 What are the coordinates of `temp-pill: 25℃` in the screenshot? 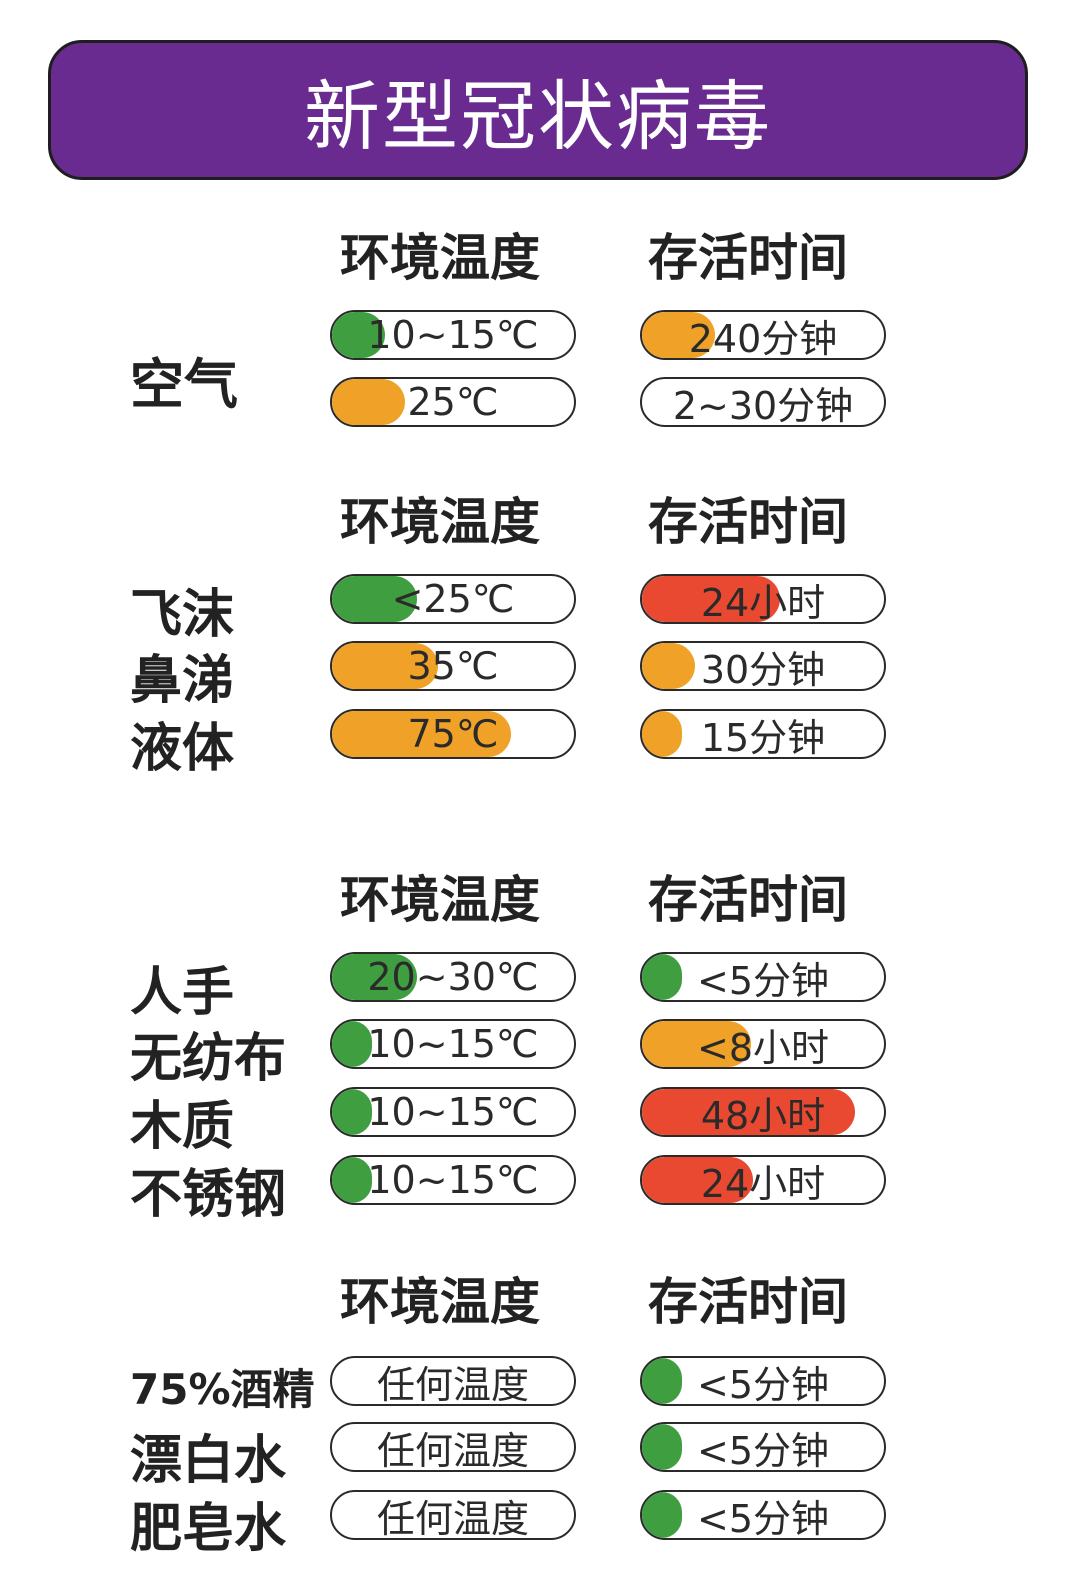 It's located at (453, 402).